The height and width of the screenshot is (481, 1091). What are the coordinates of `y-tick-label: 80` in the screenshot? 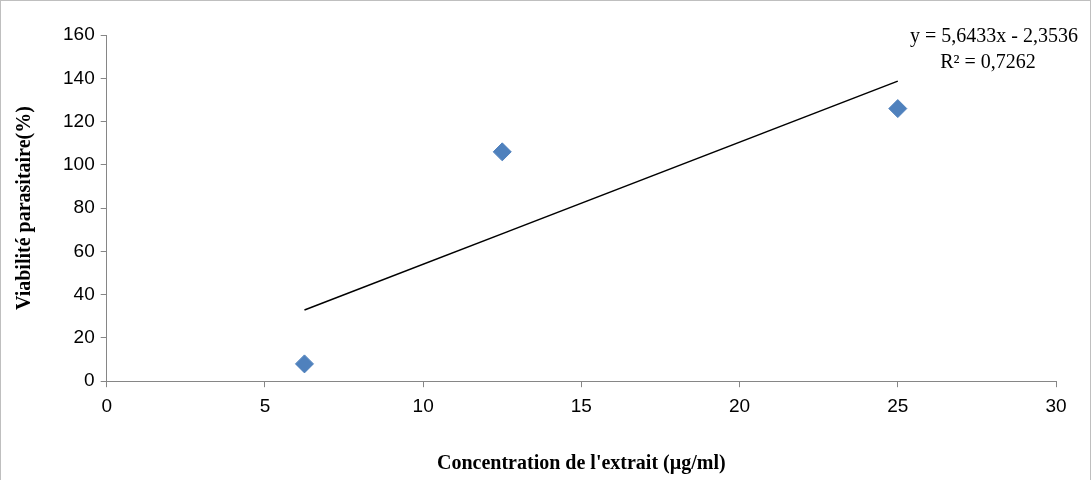 It's located at (84, 207).